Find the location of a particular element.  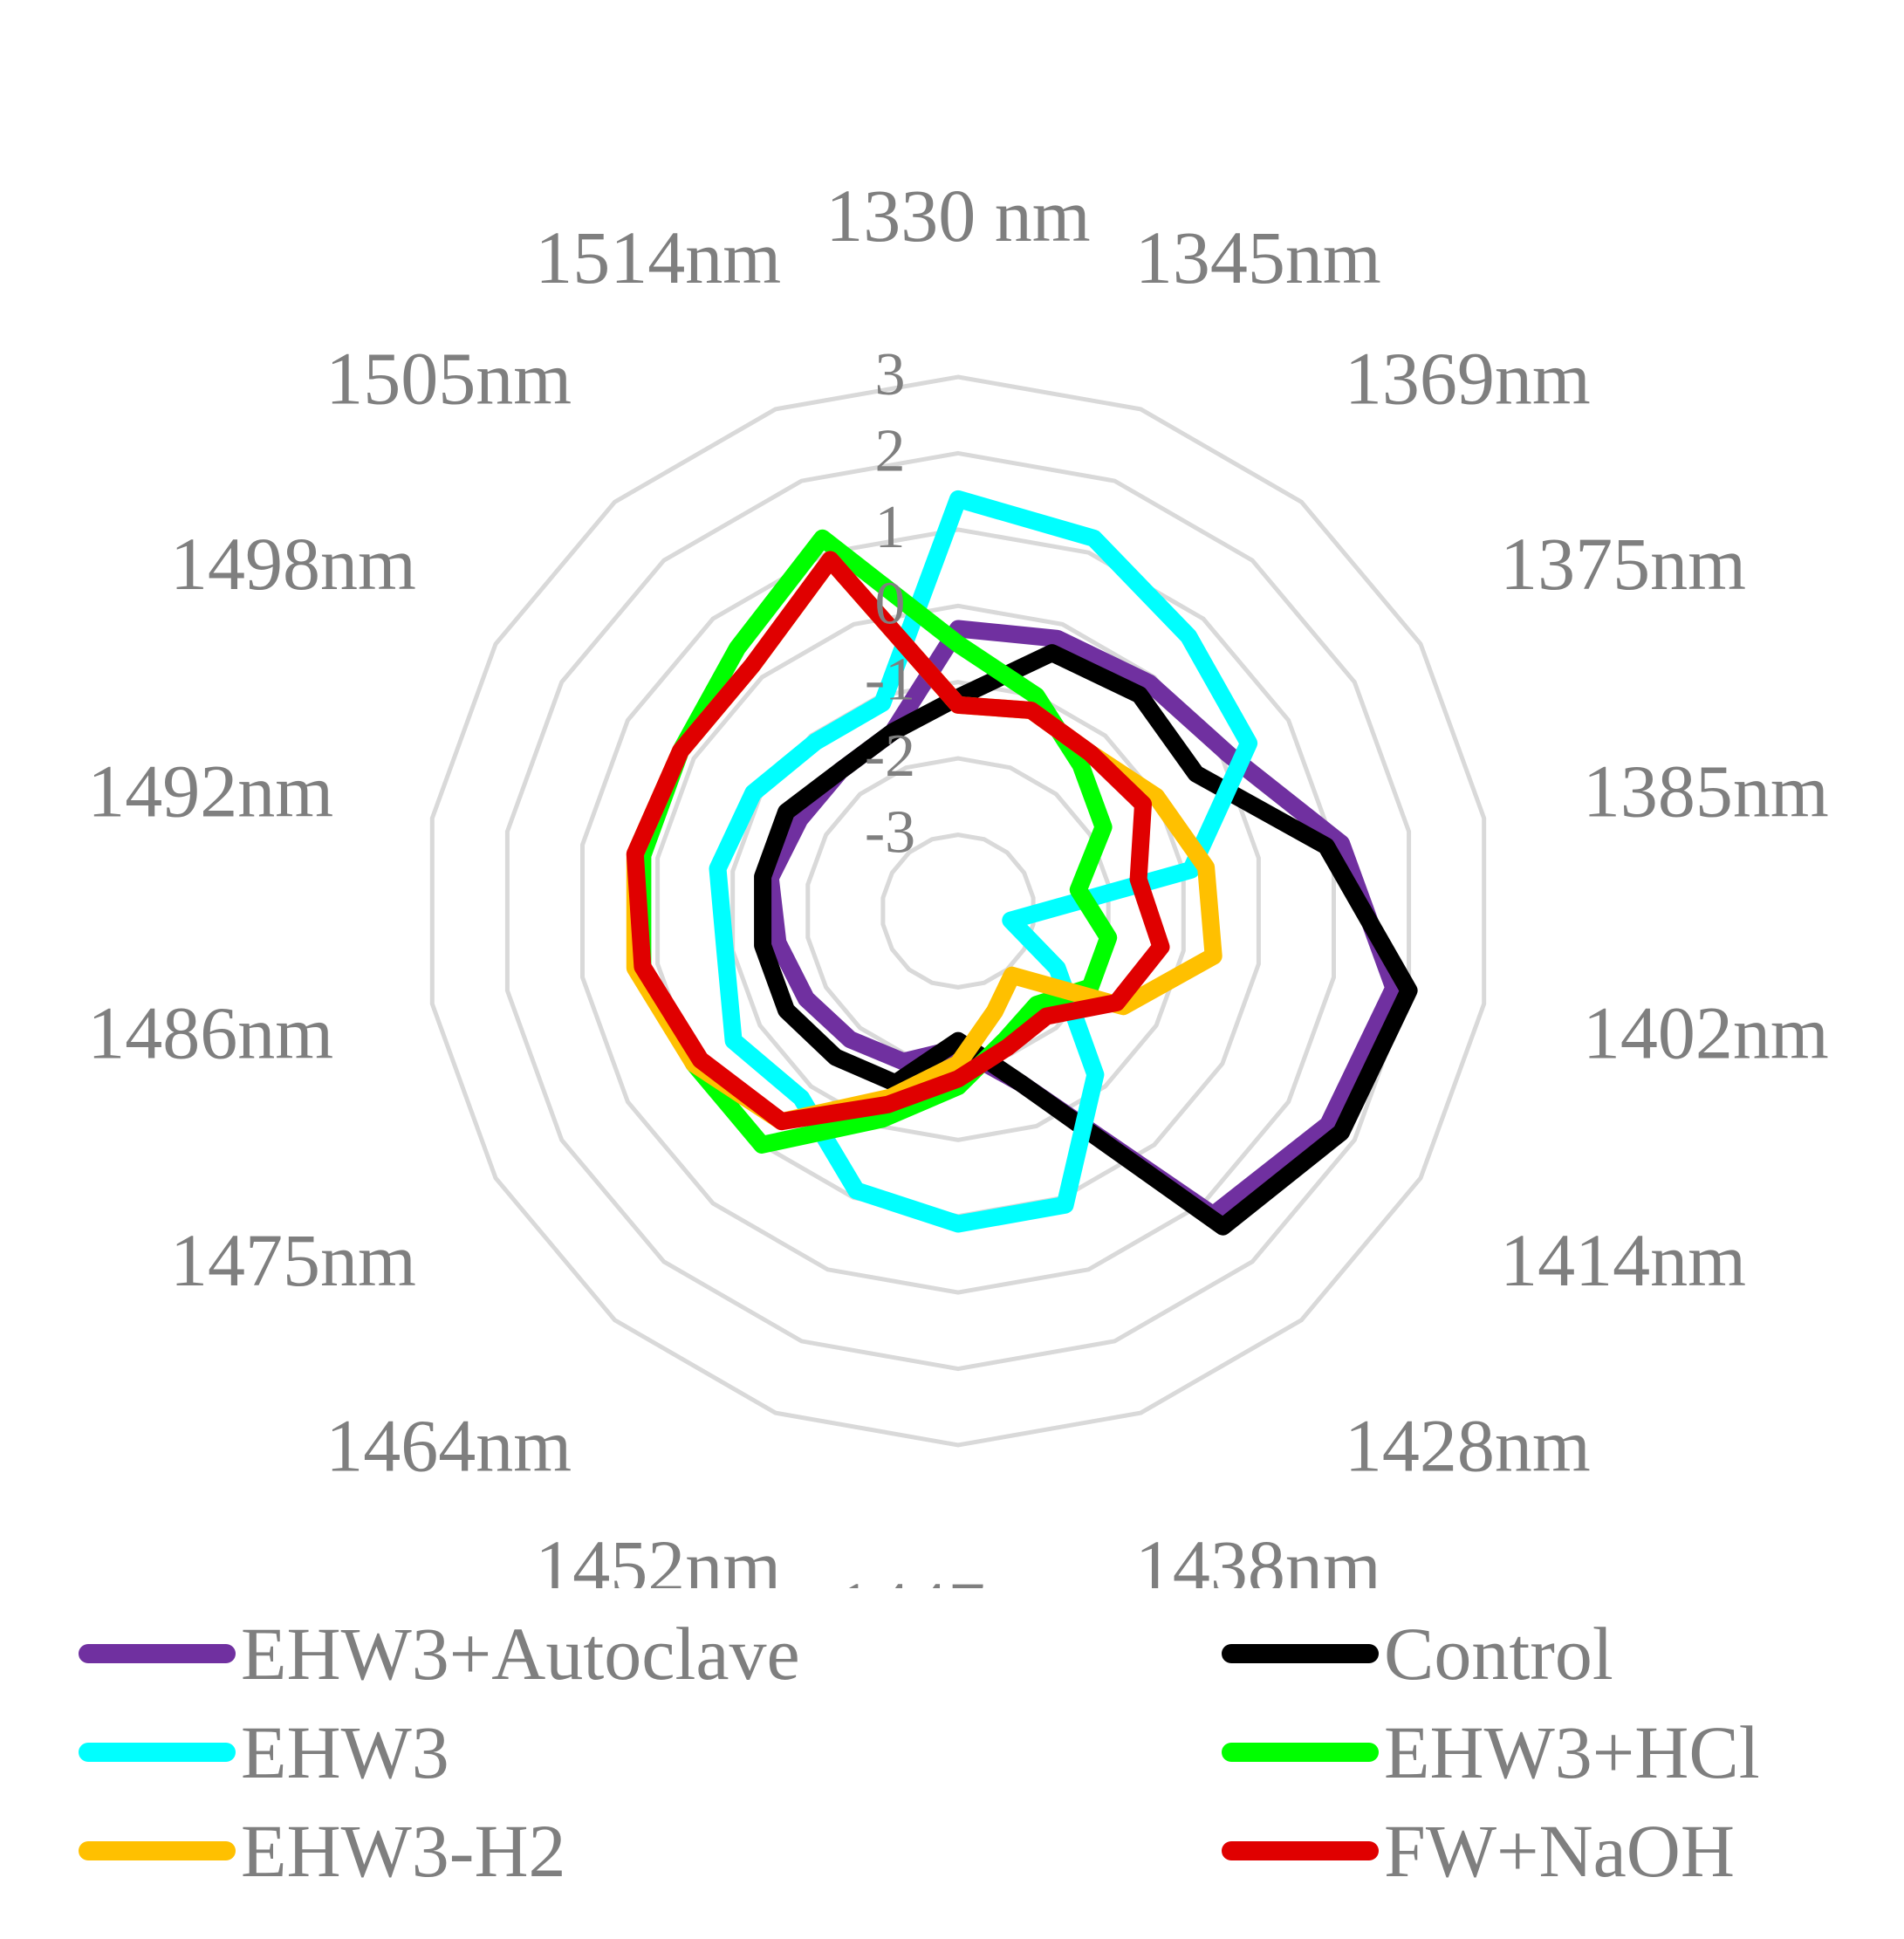

radial-ticks: 3 2 1 0 -1 -2 -3 is located at coordinates (890, 604).